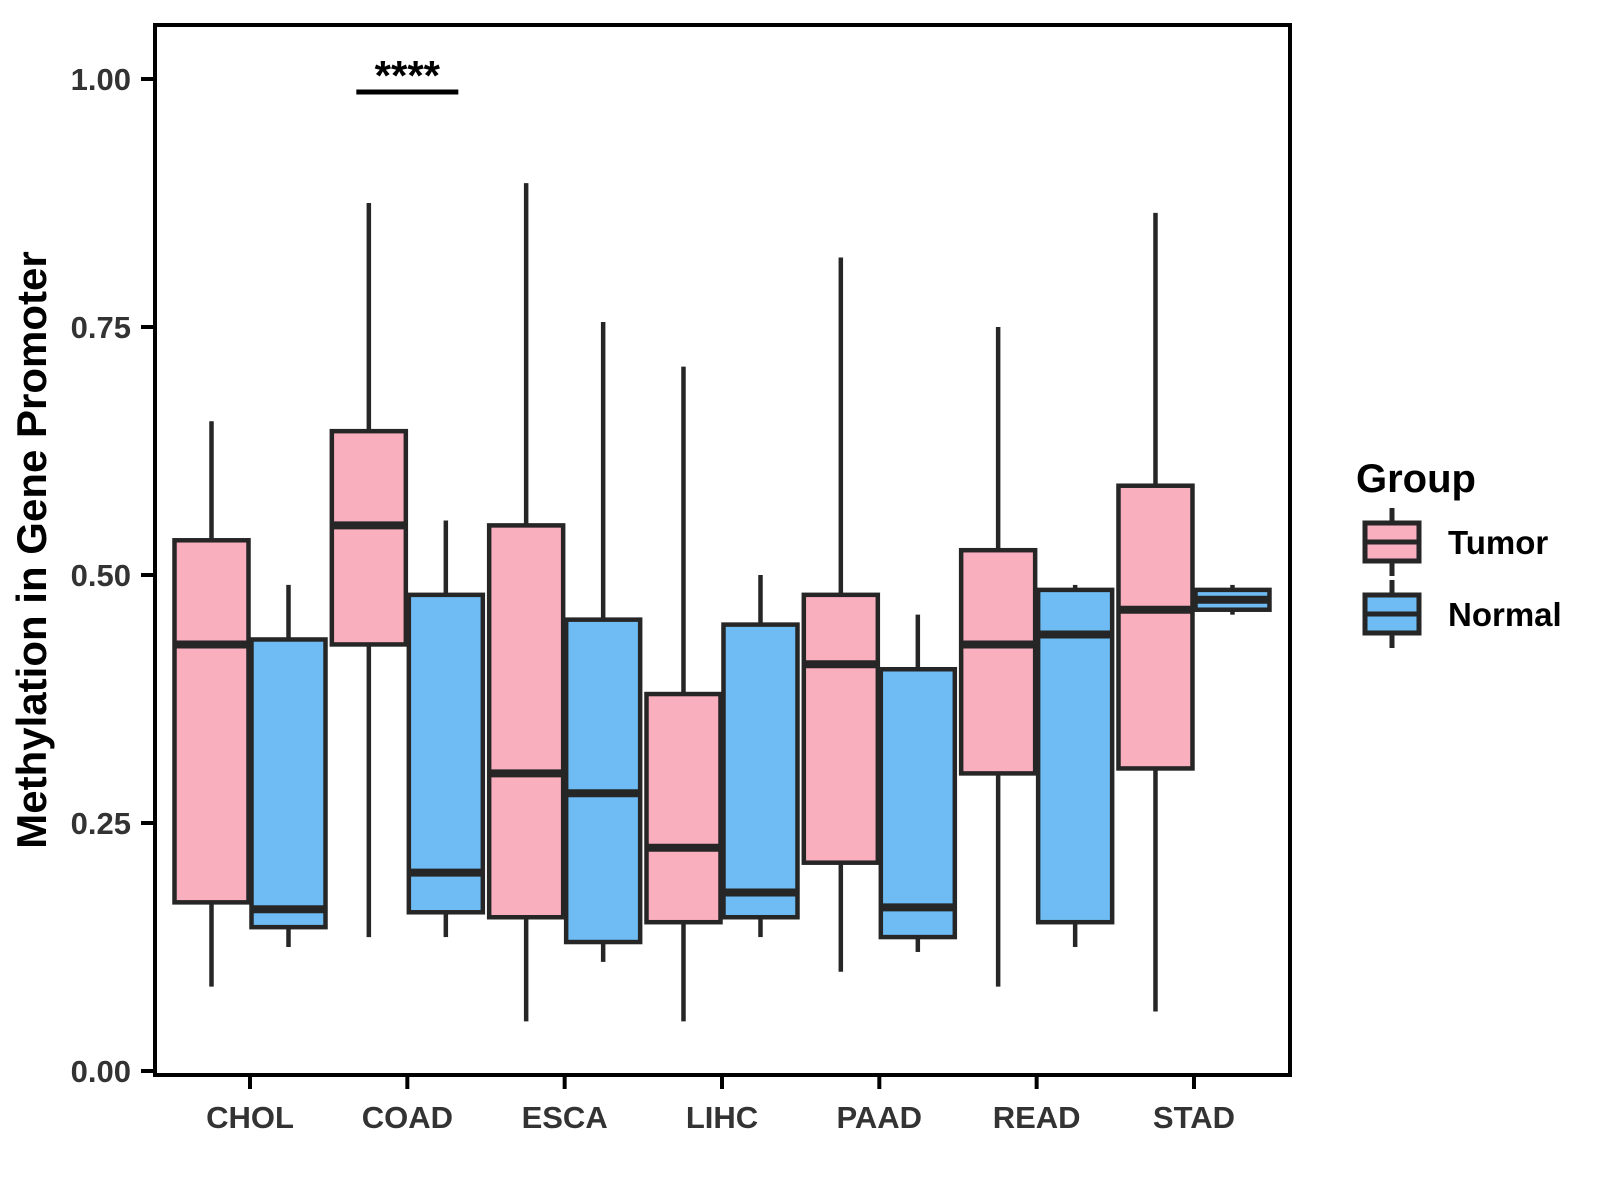 The image size is (1600, 1200). Describe the element at coordinates (101, 79) in the screenshot. I see `y-tick-label: 1.00` at that location.